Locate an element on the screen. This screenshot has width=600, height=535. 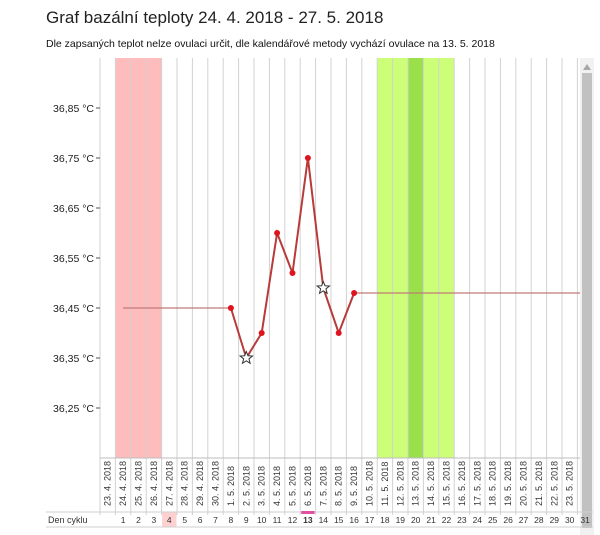
x-tick-label: 24. 4. 2018 is located at coordinates (123, 483).